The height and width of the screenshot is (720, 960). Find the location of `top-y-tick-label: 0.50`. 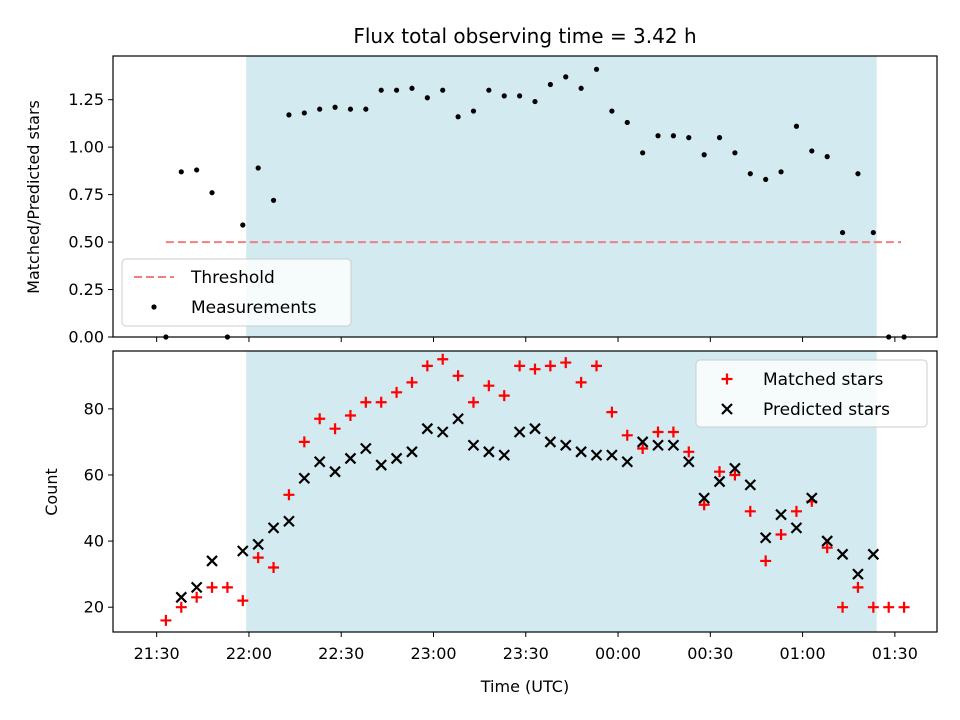

top-y-tick-label: 0.50 is located at coordinates (86, 242).